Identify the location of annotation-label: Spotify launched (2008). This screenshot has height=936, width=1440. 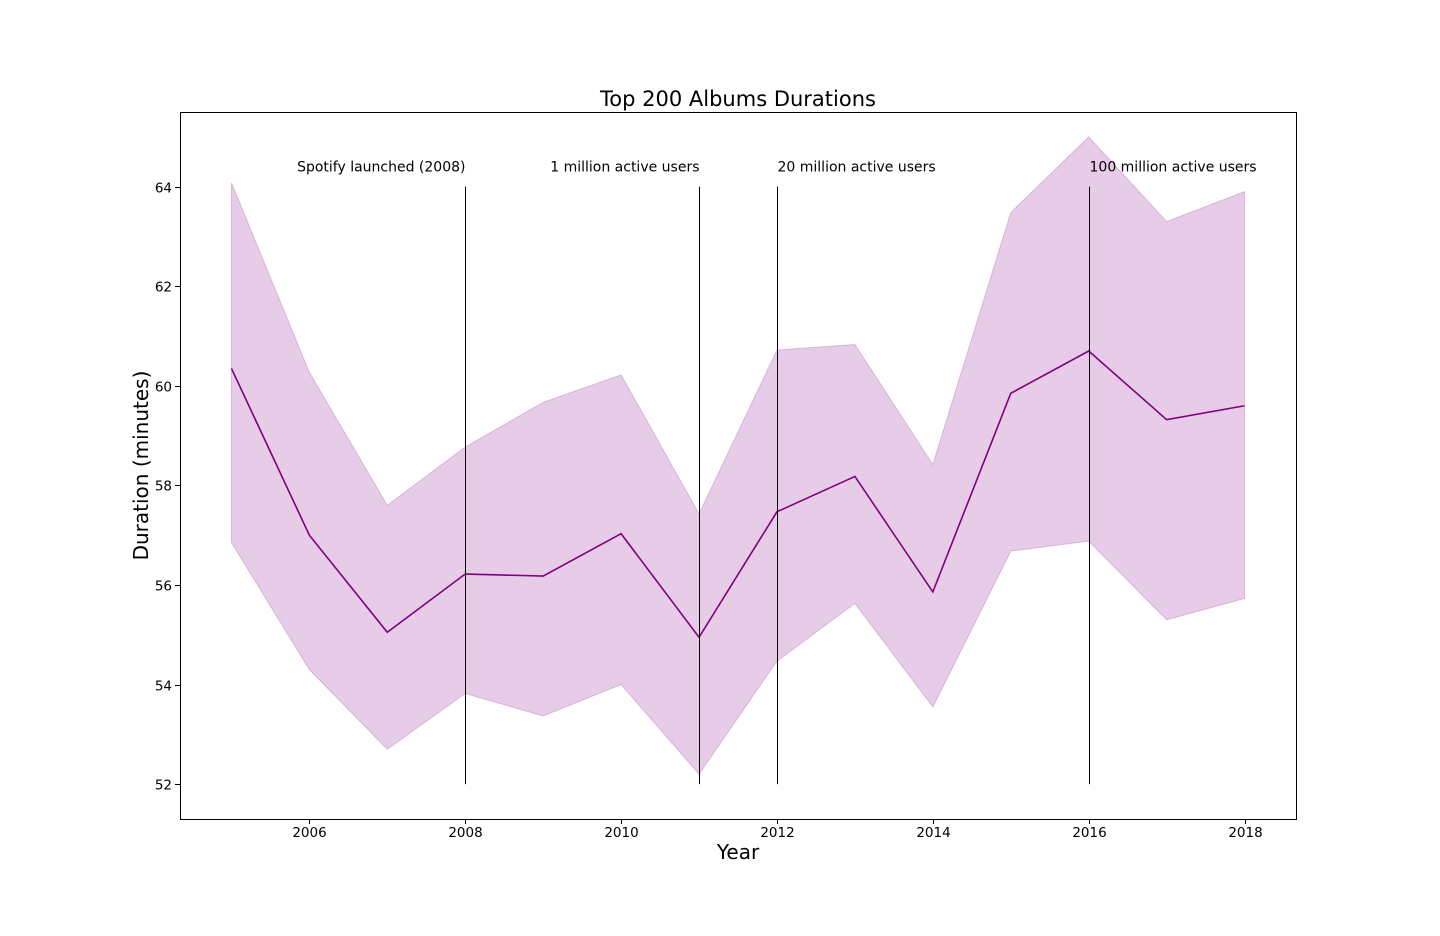
(381, 168).